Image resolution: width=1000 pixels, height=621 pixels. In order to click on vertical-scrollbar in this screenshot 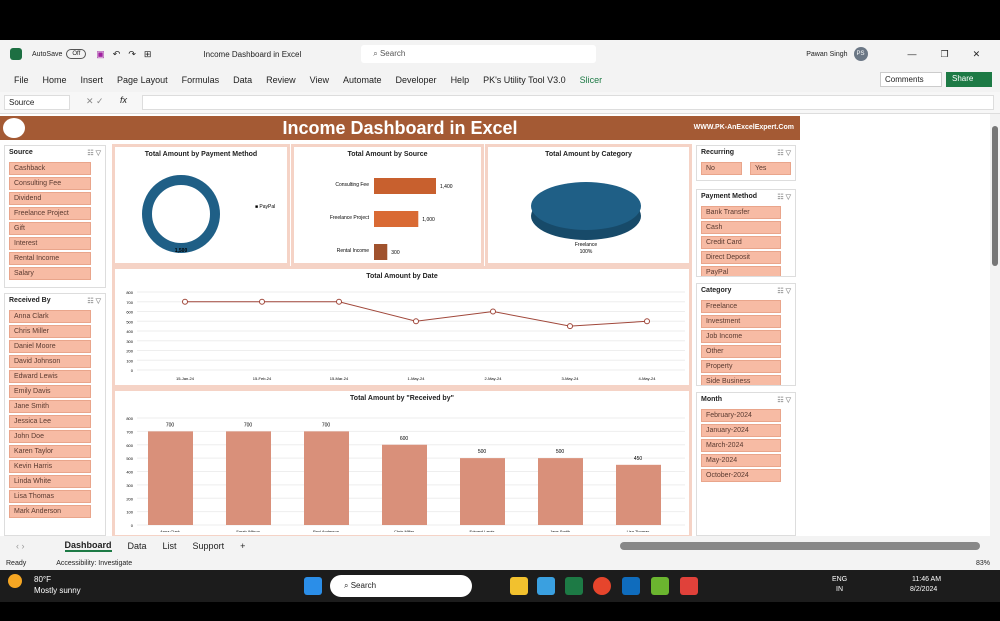, I will do `click(995, 325)`.